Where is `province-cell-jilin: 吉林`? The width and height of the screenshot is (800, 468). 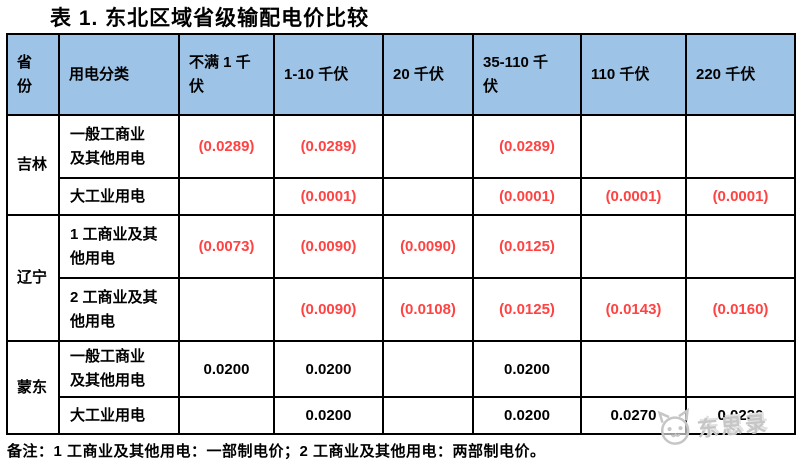 province-cell-jilin: 吉林 is located at coordinates (33, 165).